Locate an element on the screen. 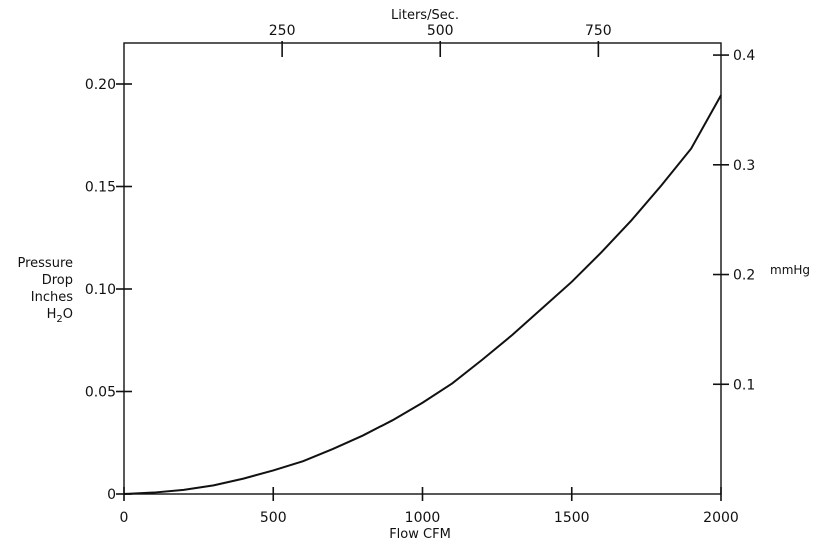  y-axis-title-line-1: Pressure is located at coordinates (45, 263).